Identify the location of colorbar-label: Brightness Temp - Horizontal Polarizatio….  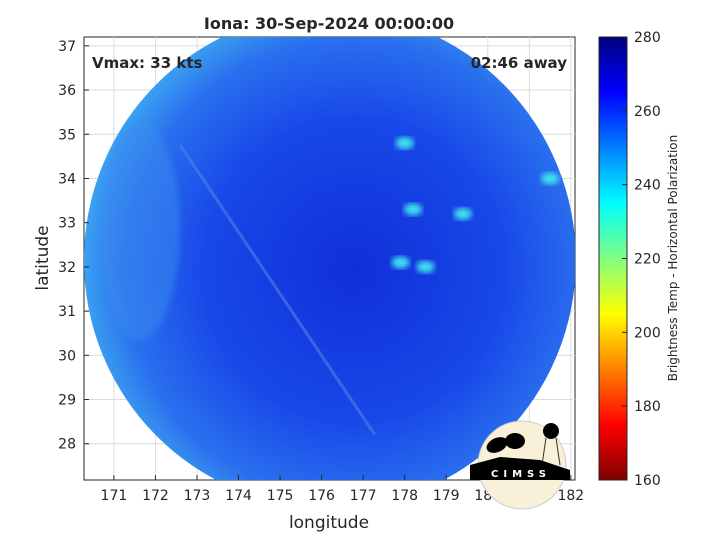
(673, 258).